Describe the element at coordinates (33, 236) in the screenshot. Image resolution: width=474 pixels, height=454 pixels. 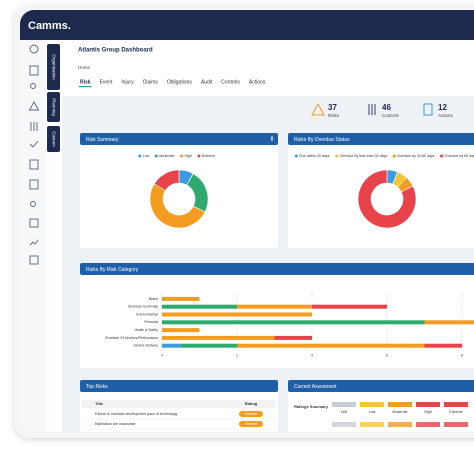
I see `icon-sidebar` at that location.